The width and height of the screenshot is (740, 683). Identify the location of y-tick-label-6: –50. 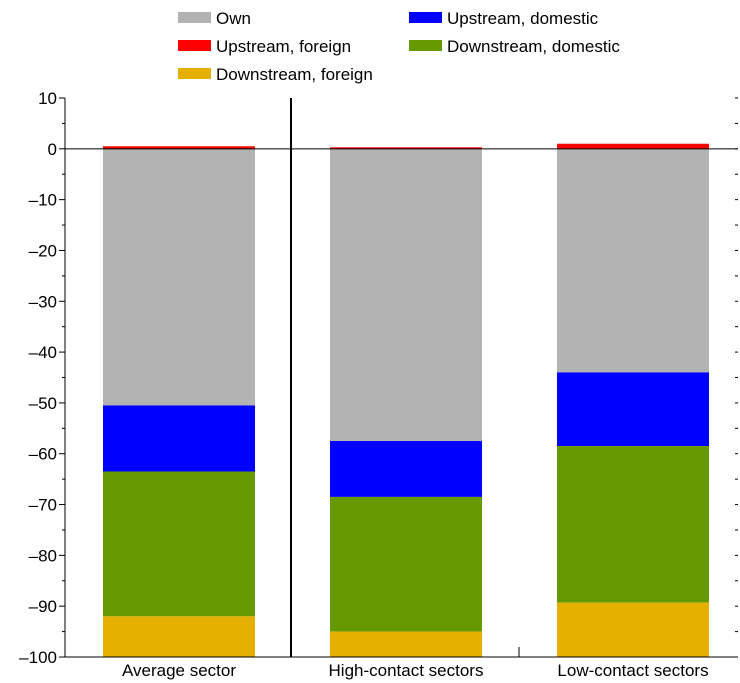
(43, 403).